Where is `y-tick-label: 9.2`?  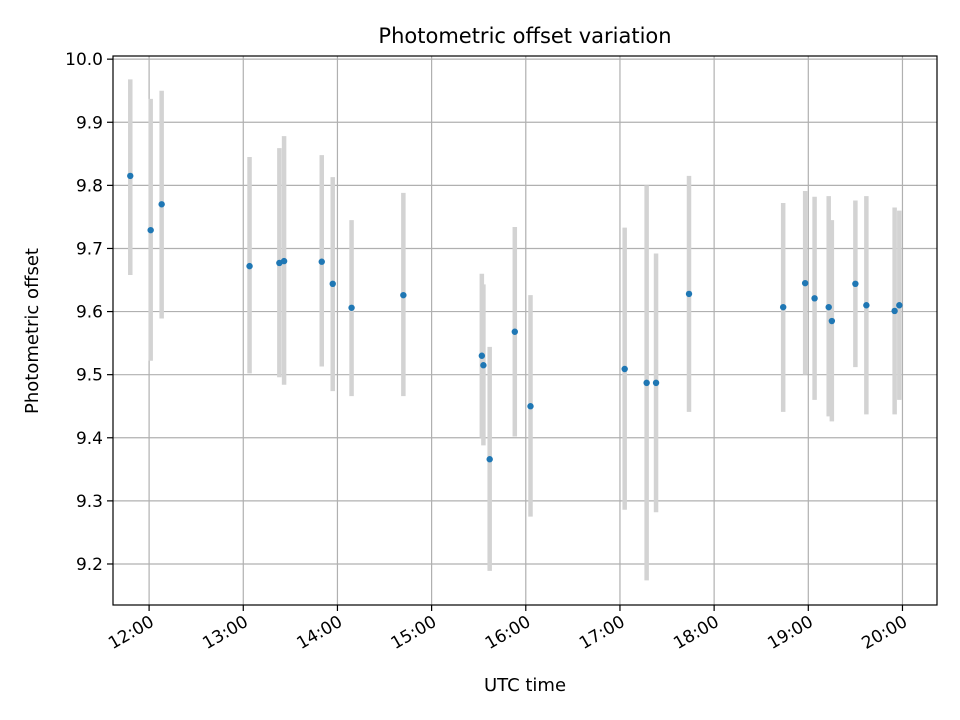
y-tick-label: 9.2 is located at coordinates (89, 565).